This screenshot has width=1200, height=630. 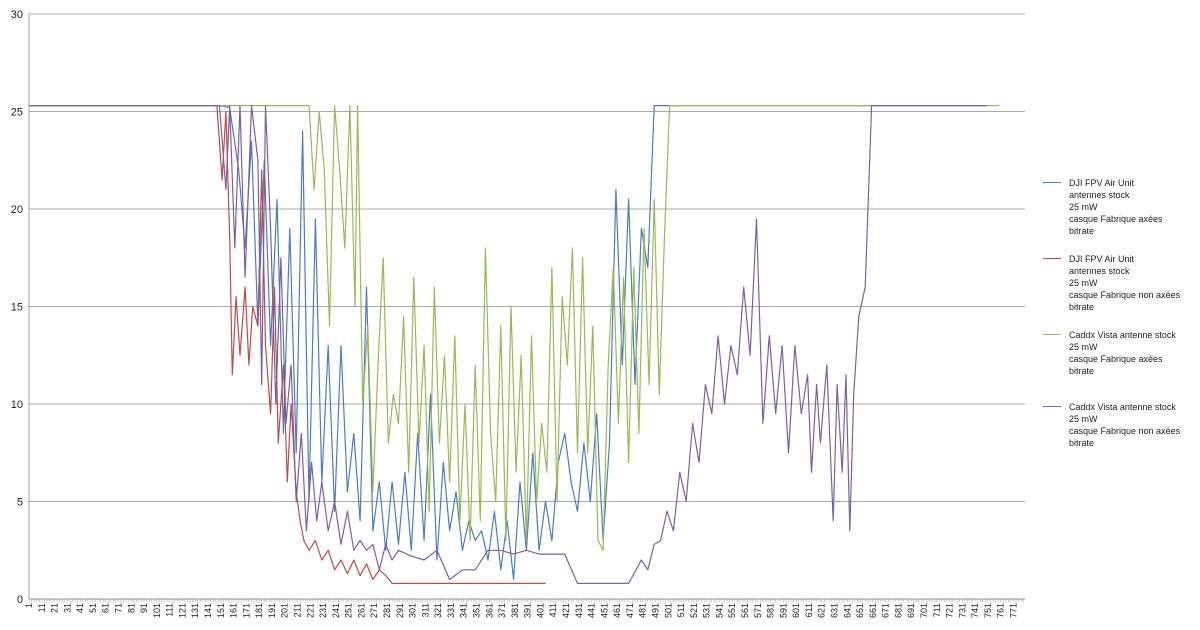 I want to click on x-tick-label: 691, so click(x=911, y=610).